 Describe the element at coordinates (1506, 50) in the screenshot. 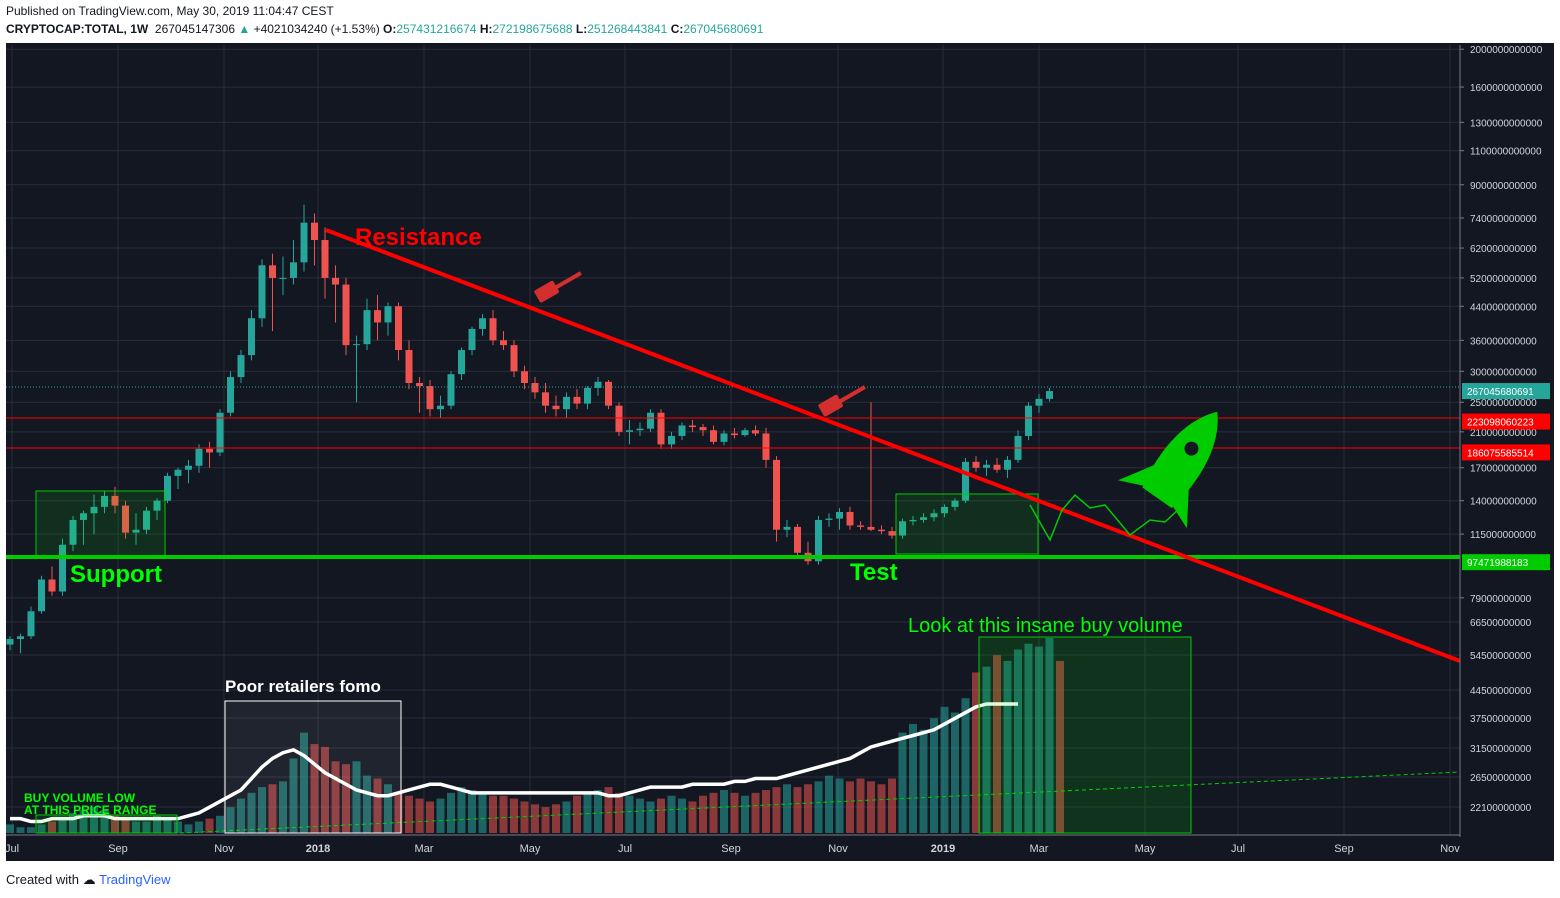

I see `y-tick-label: 2000000000000` at that location.